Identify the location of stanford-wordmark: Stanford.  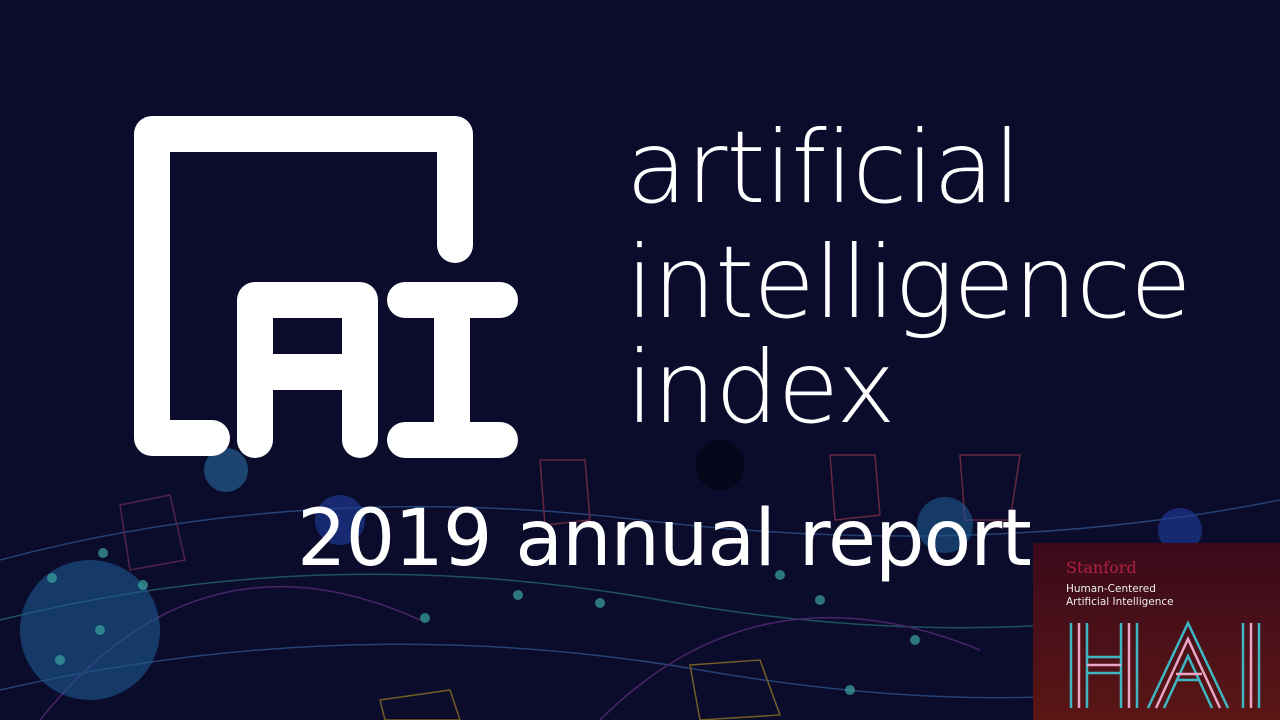
(1101, 567).